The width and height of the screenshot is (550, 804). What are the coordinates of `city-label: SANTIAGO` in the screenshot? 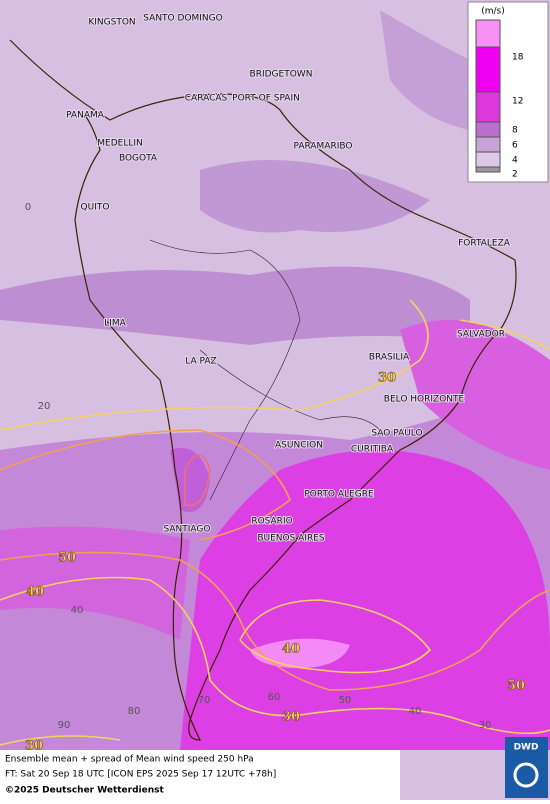 It's located at (187, 530).